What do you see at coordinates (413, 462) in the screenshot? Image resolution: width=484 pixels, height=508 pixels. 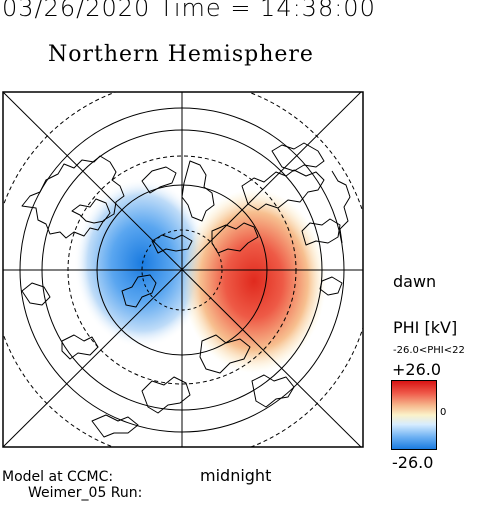 I see `colorbar-min-label: -26.0` at bounding box center [413, 462].